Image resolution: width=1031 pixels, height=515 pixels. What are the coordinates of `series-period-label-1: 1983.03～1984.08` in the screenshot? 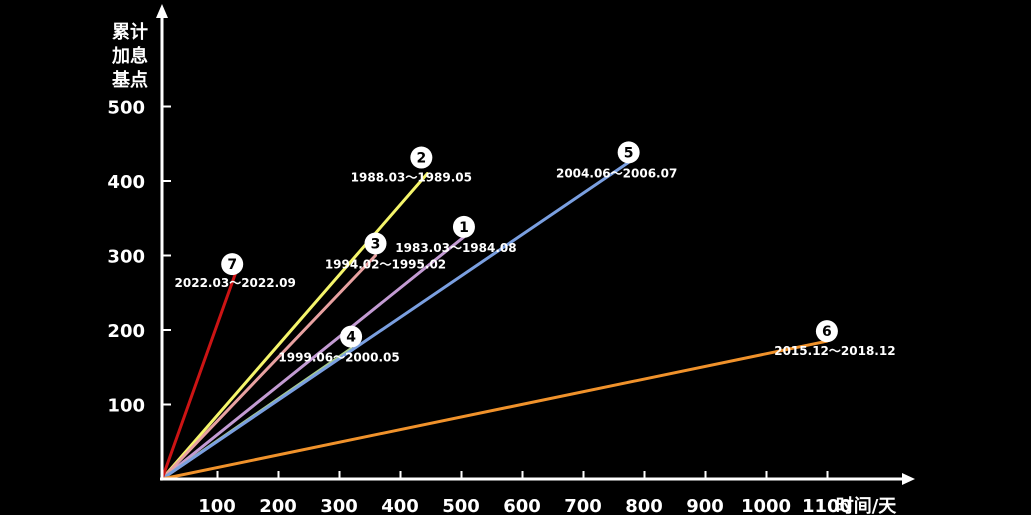 It's located at (455, 248).